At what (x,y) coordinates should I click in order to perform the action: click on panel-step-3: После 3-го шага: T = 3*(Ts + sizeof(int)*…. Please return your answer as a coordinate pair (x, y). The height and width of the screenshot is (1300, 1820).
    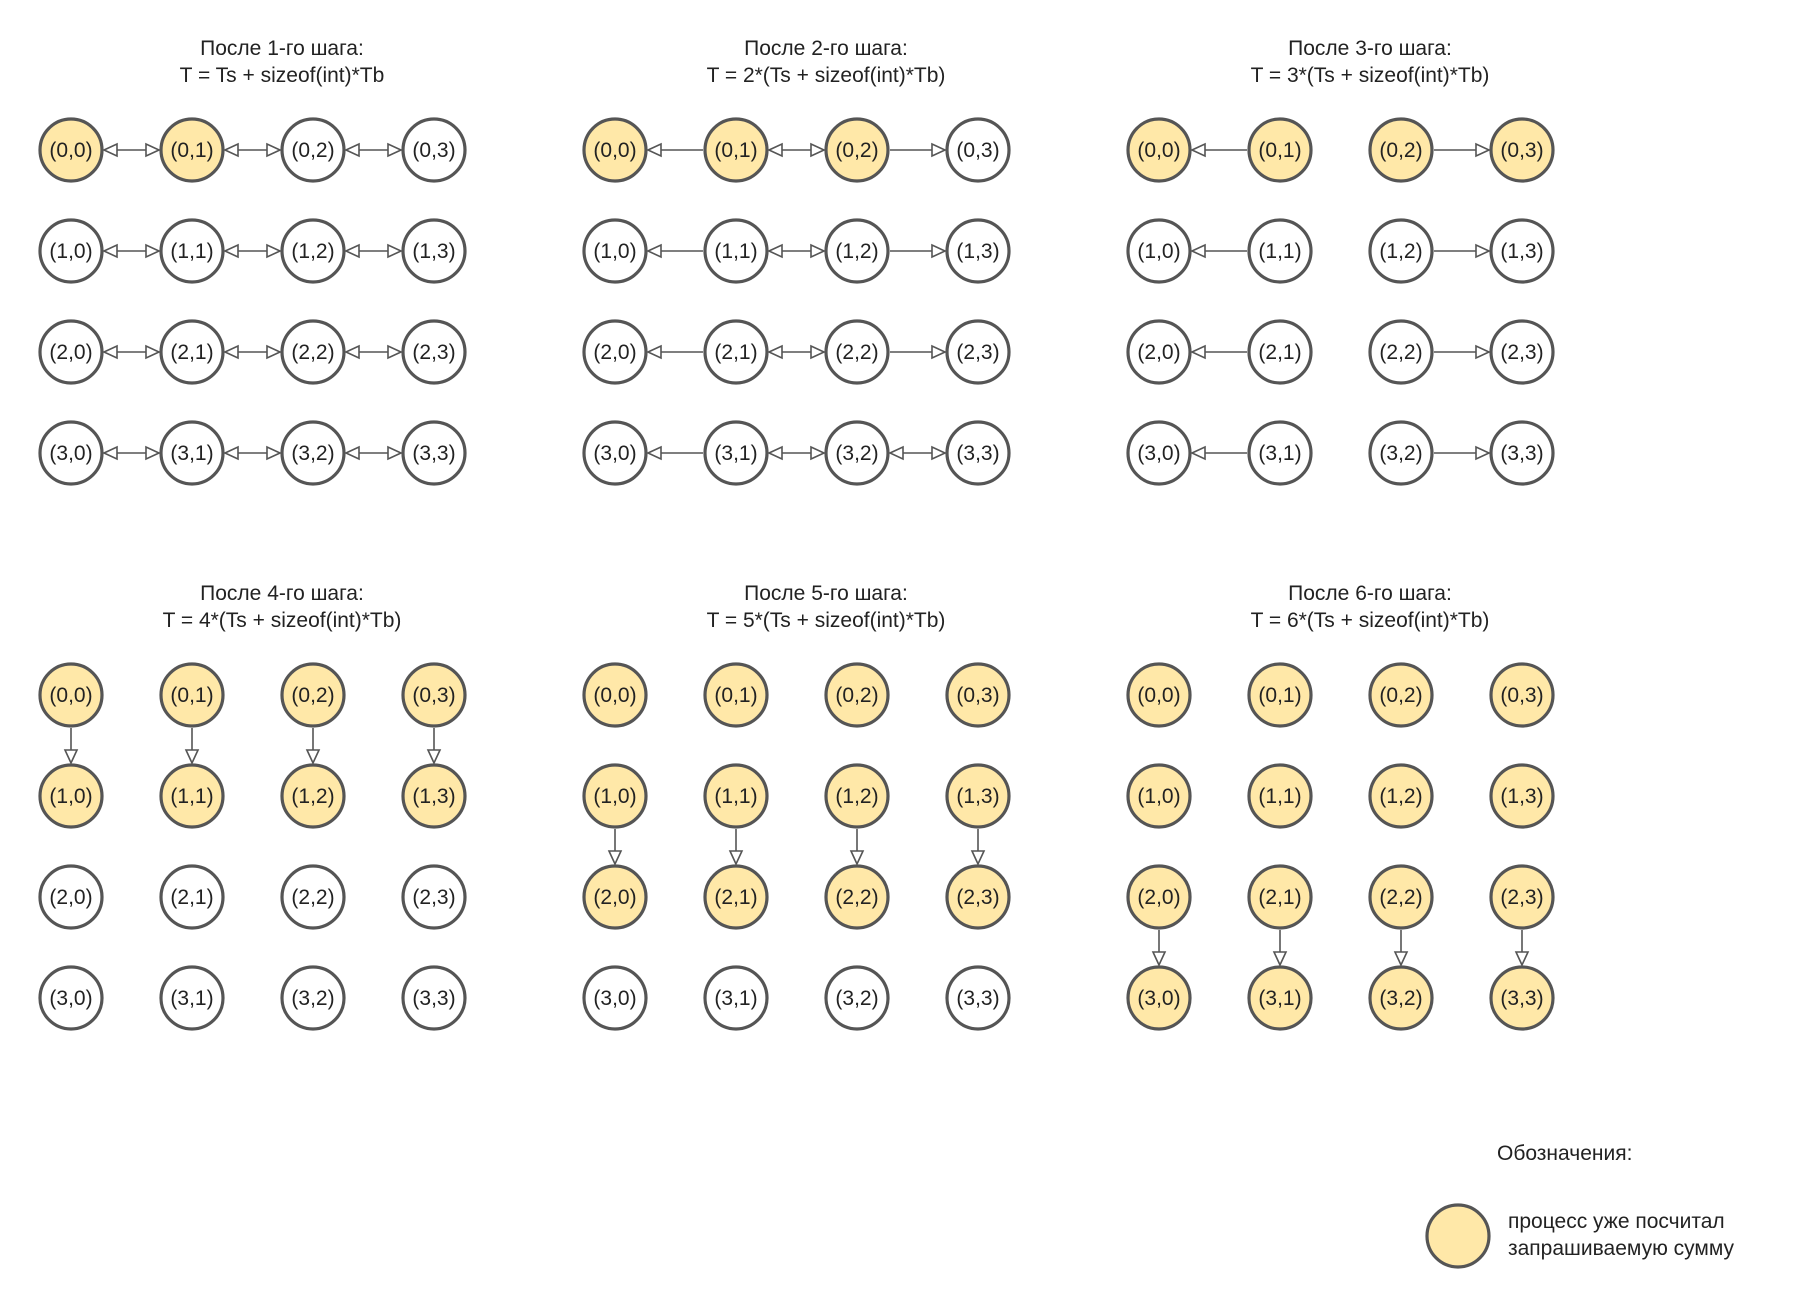
    Looking at the image, I should click on (1340, 261).